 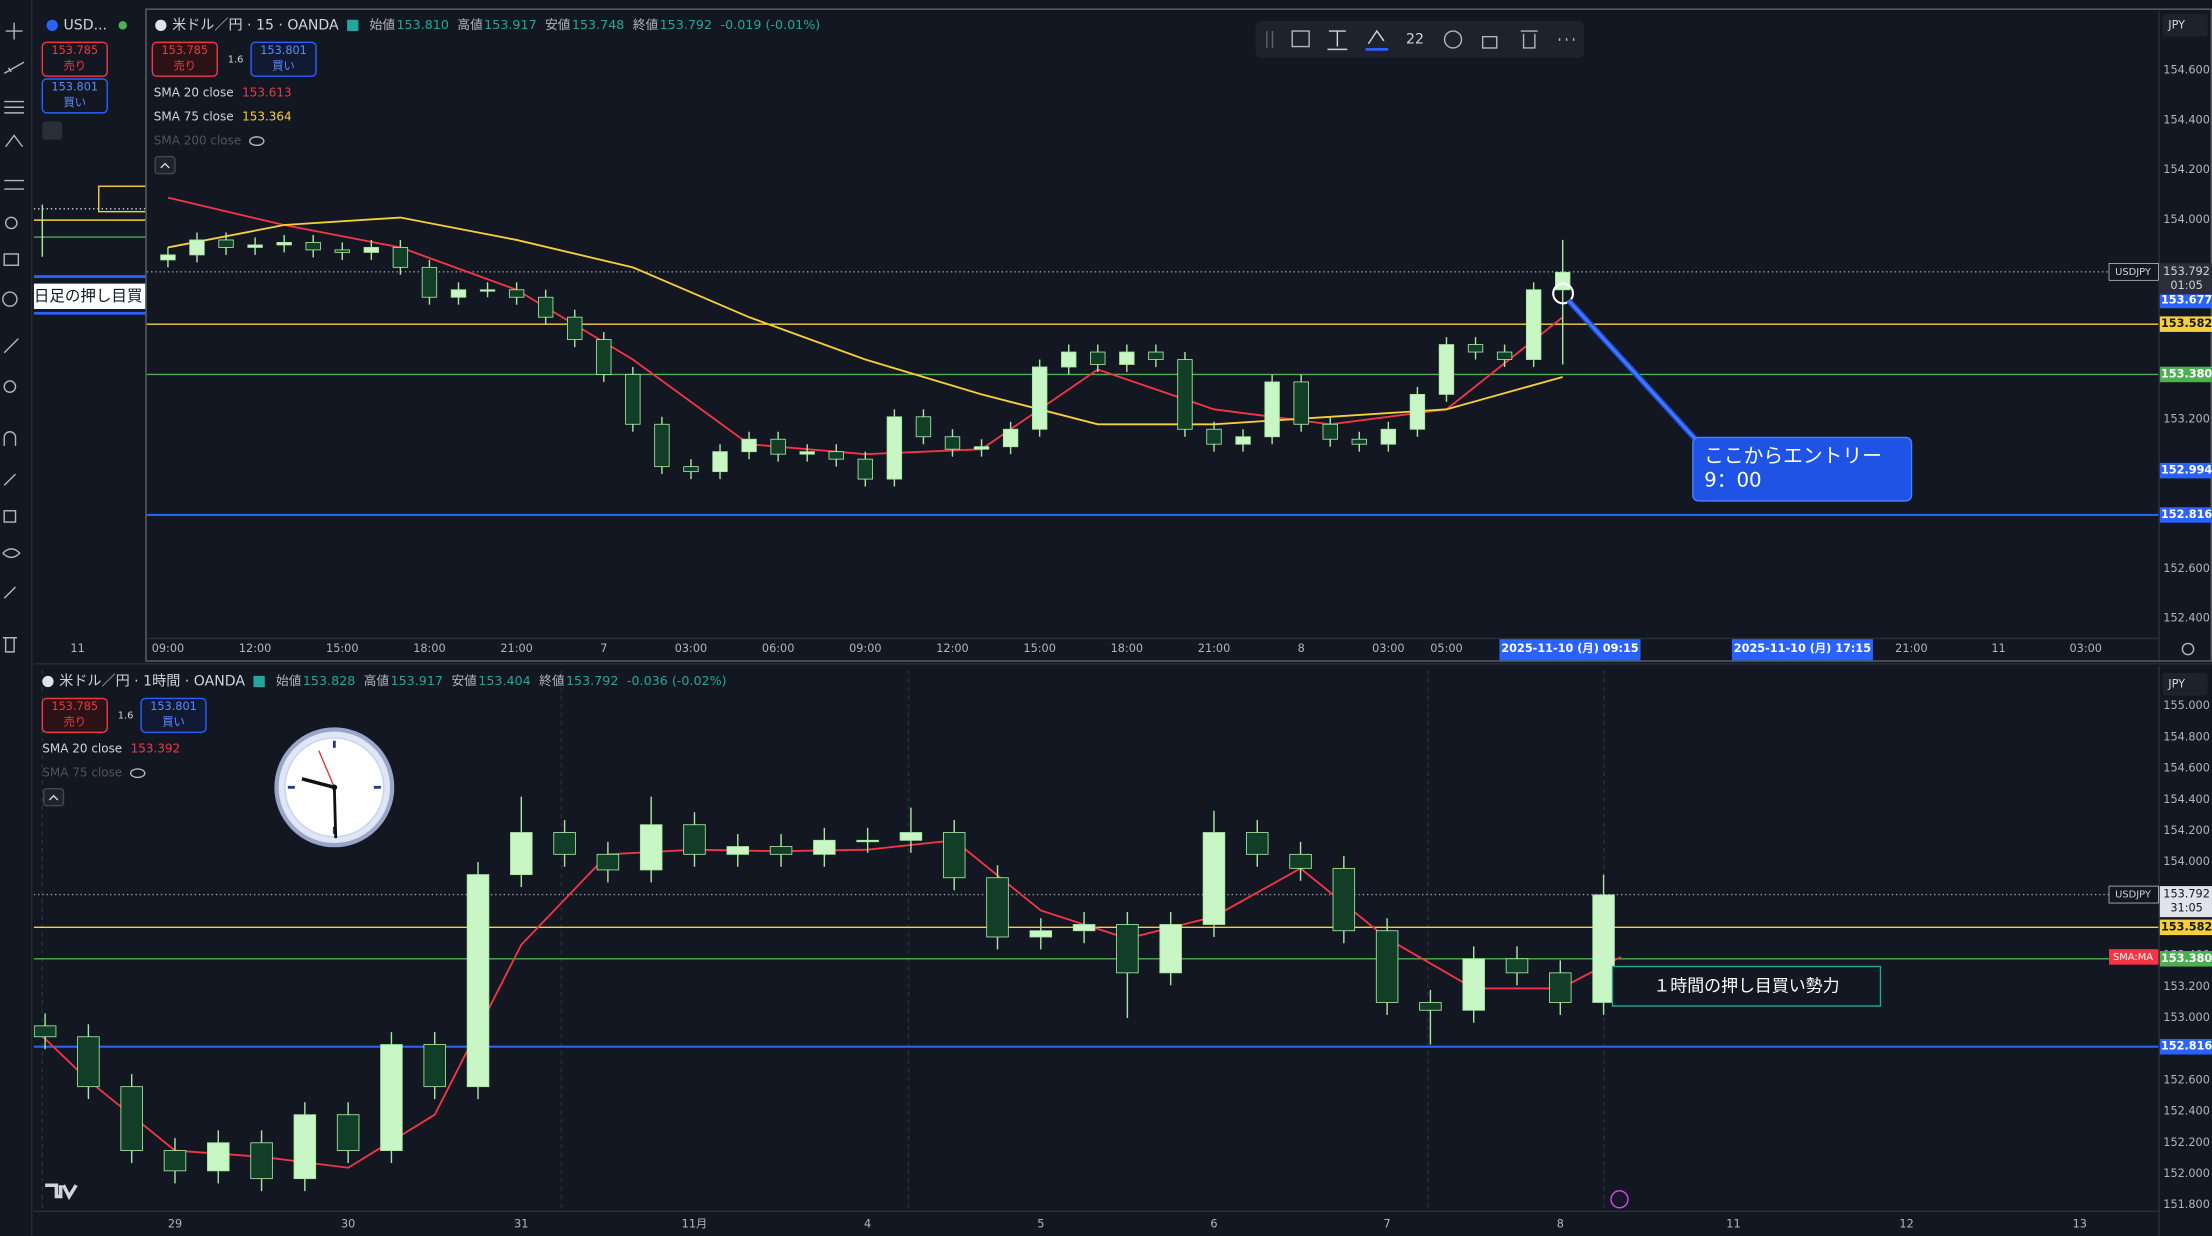 What do you see at coordinates (1732, 392) in the screenshot?
I see `entry-annotation: ここからエントリー 9：00` at bounding box center [1732, 392].